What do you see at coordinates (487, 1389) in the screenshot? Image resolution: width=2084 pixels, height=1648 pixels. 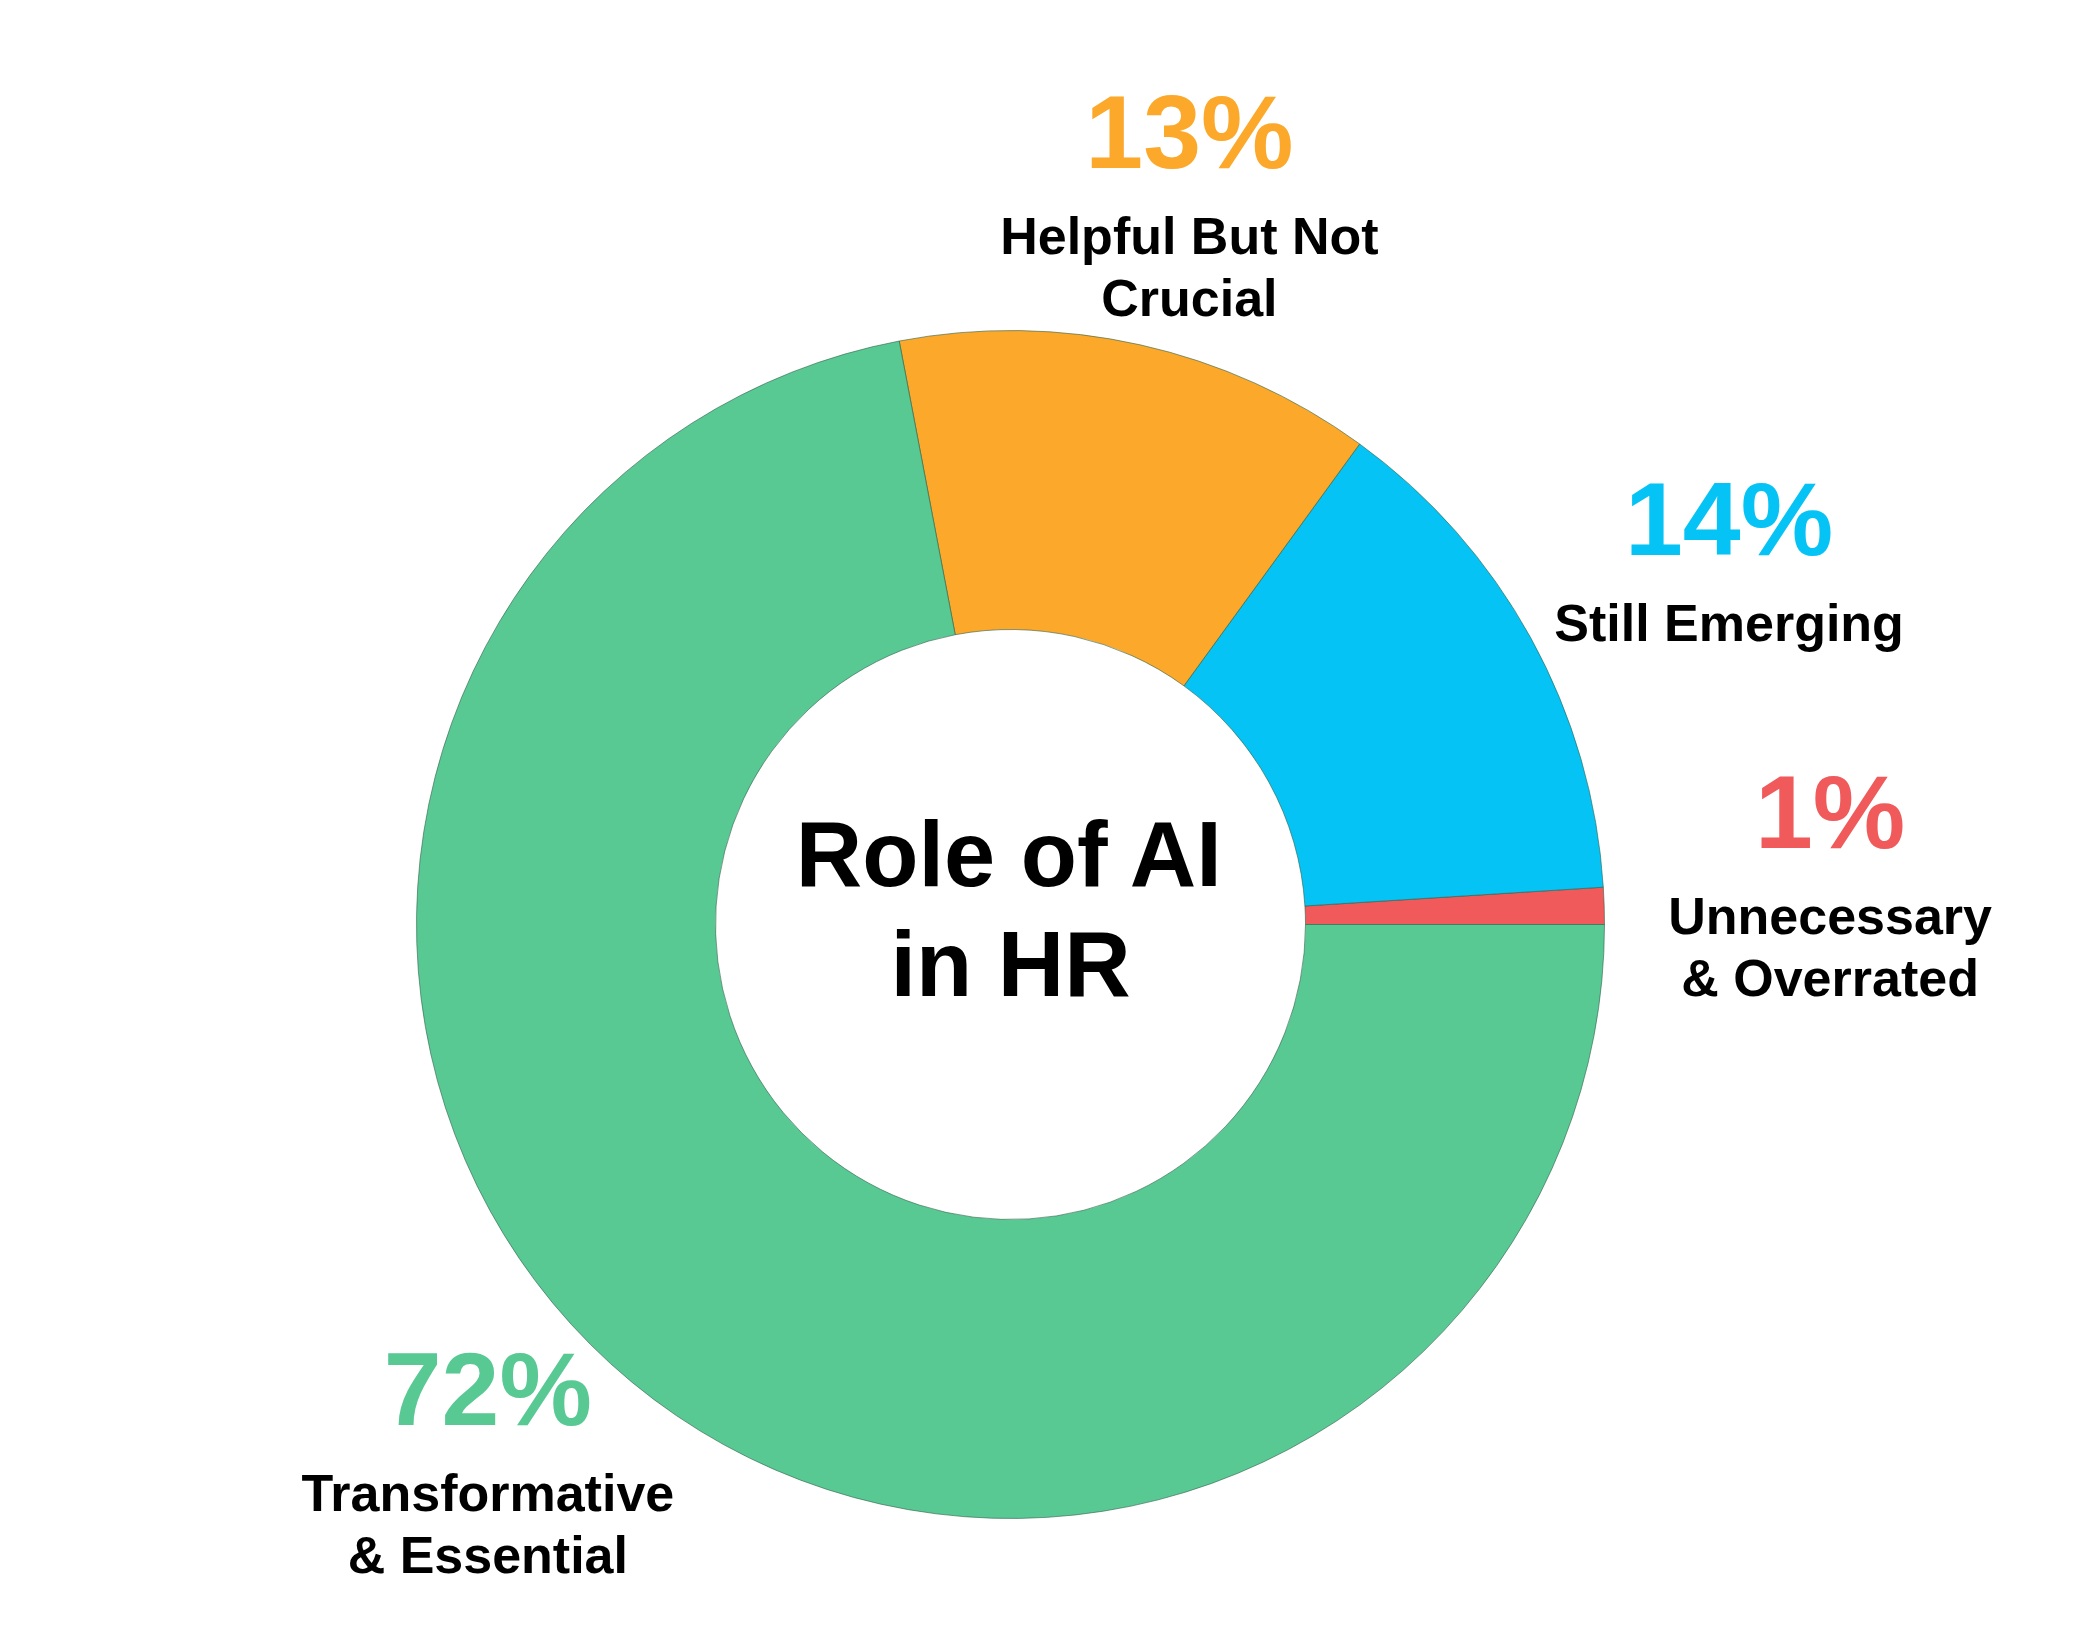 I see `data-label: 72%` at bounding box center [487, 1389].